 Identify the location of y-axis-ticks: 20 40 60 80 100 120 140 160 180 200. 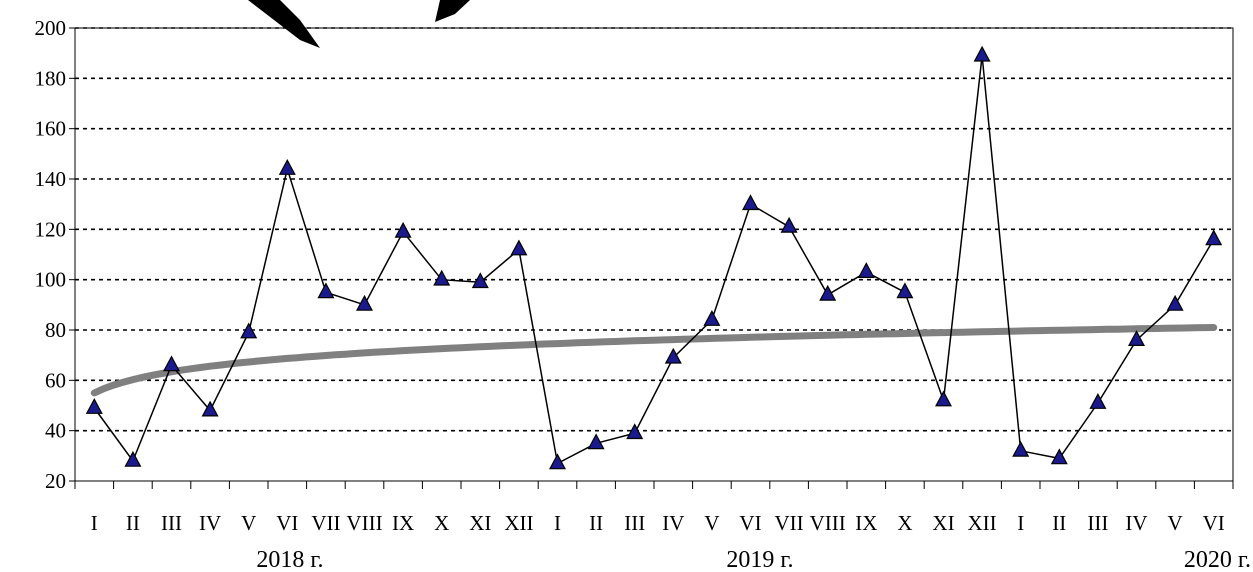
(55, 254).